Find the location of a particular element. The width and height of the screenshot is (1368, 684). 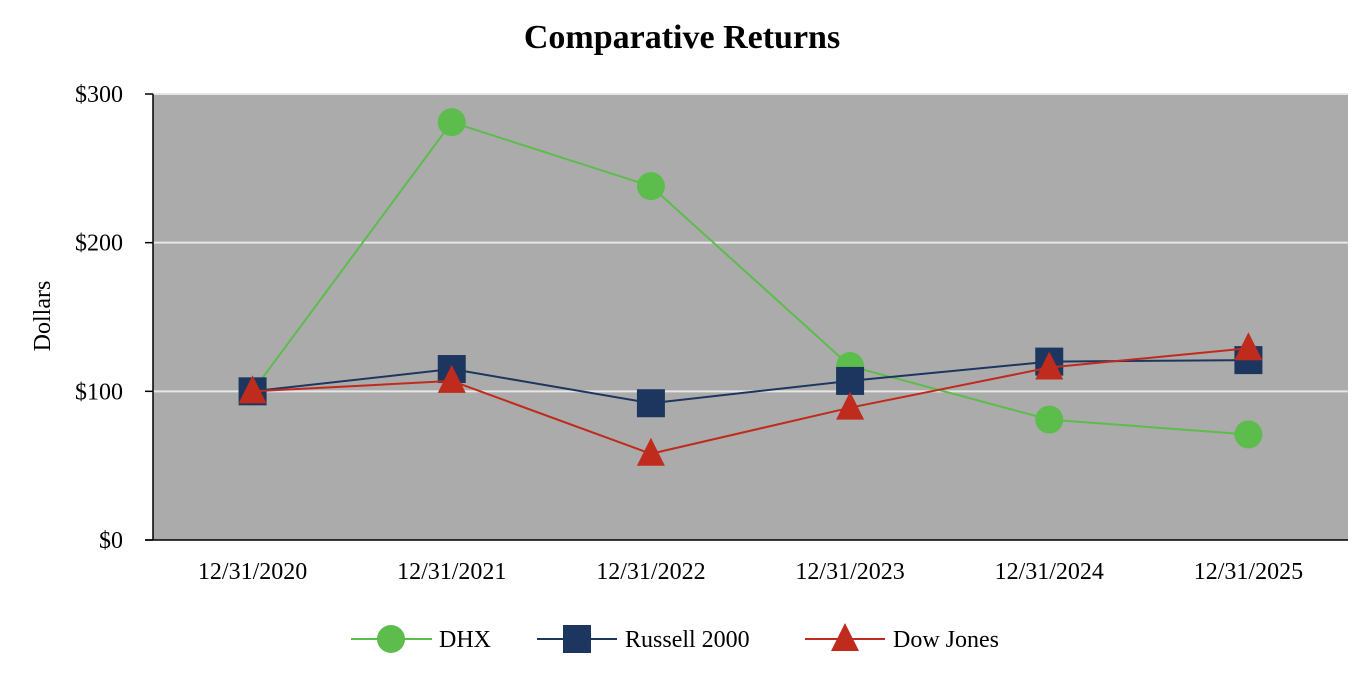

x-tick-label: 12/31/2025 is located at coordinates (1248, 572).